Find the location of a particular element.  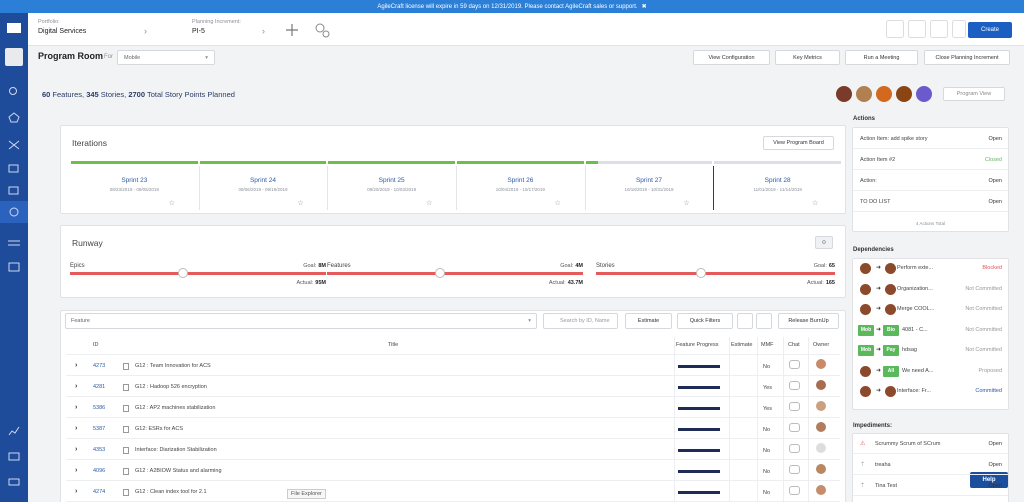

feature-title: G12 : A2BIOW Status and alarming is located at coordinates (178, 471).